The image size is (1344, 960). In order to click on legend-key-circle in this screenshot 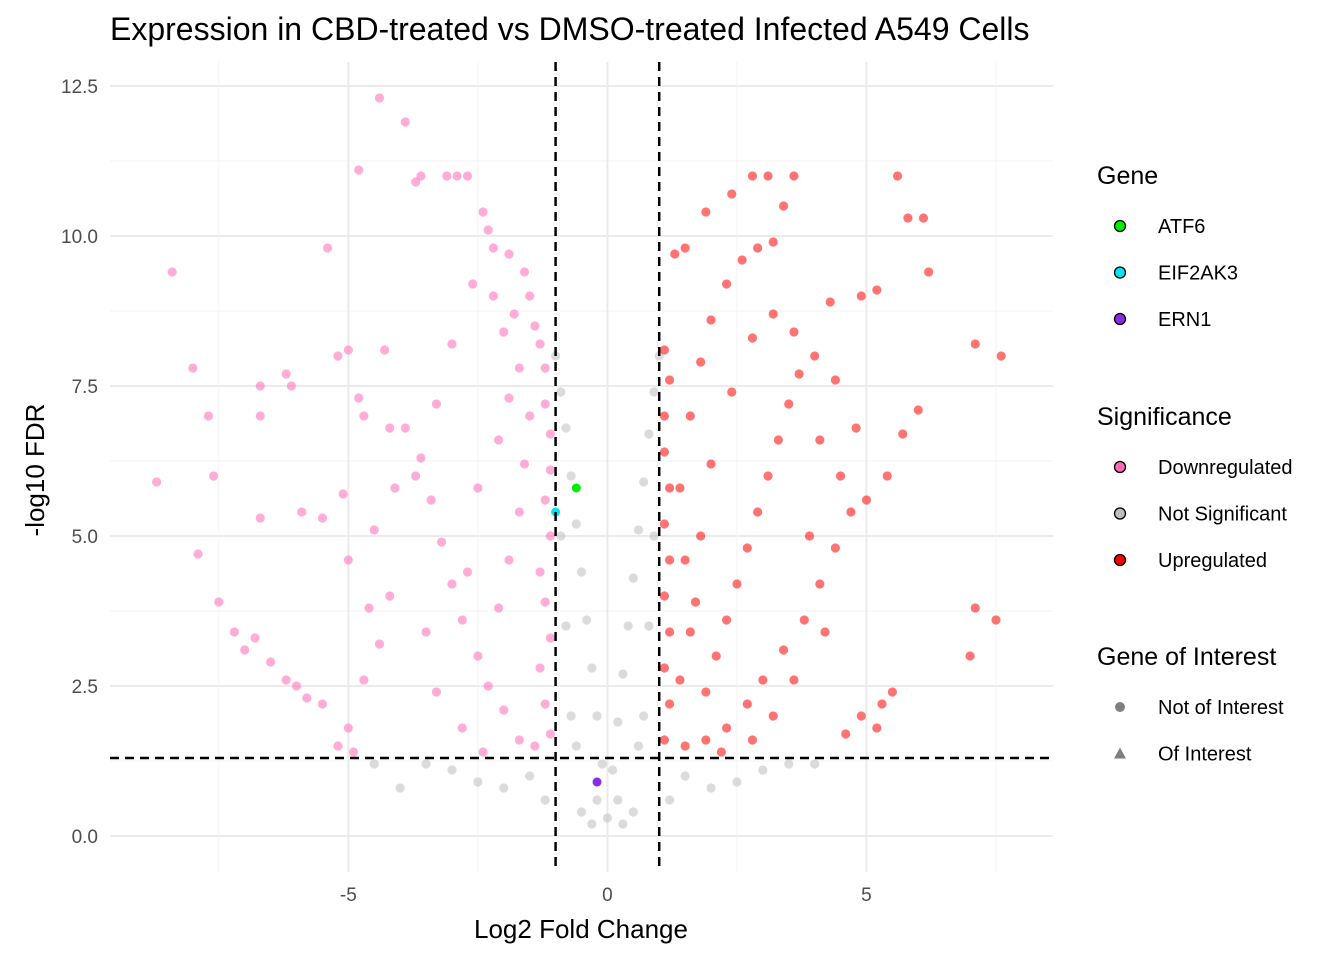, I will do `click(1120, 707)`.